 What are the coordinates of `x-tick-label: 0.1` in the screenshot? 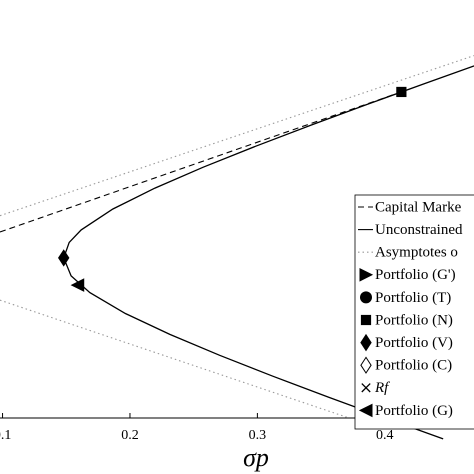 It's located at (5, 435).